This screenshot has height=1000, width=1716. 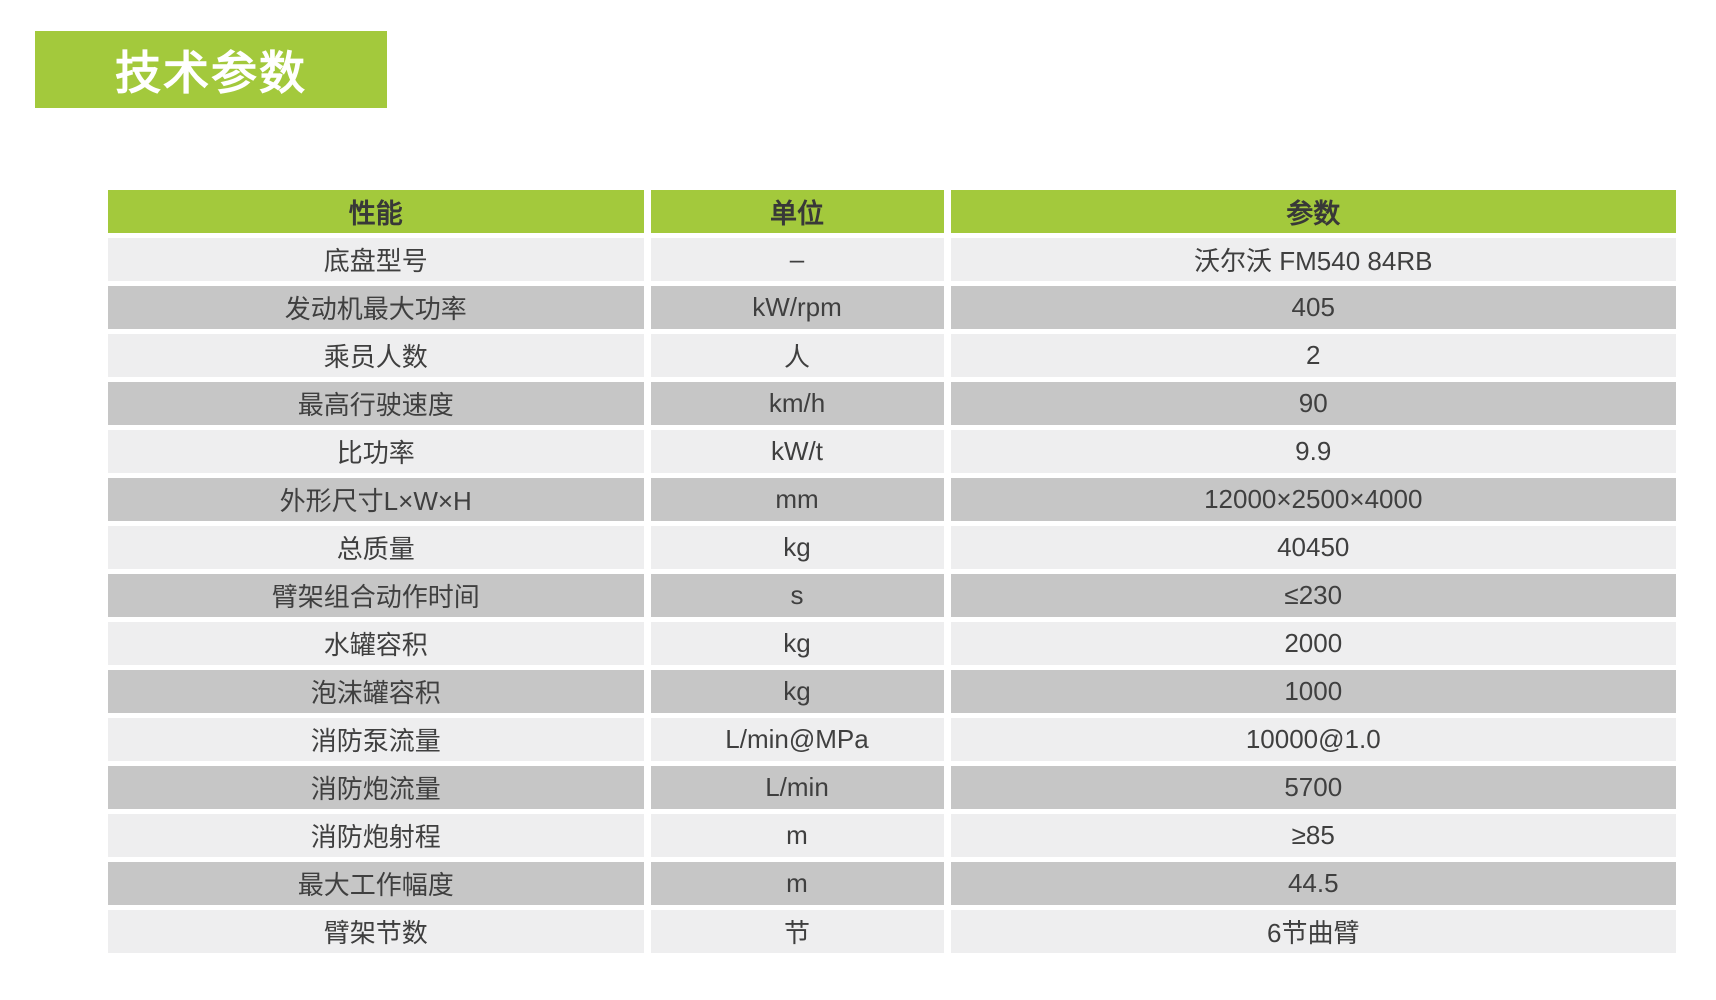 I want to click on table-row: 比功率 kW/t 9.9, so click(x=892, y=452).